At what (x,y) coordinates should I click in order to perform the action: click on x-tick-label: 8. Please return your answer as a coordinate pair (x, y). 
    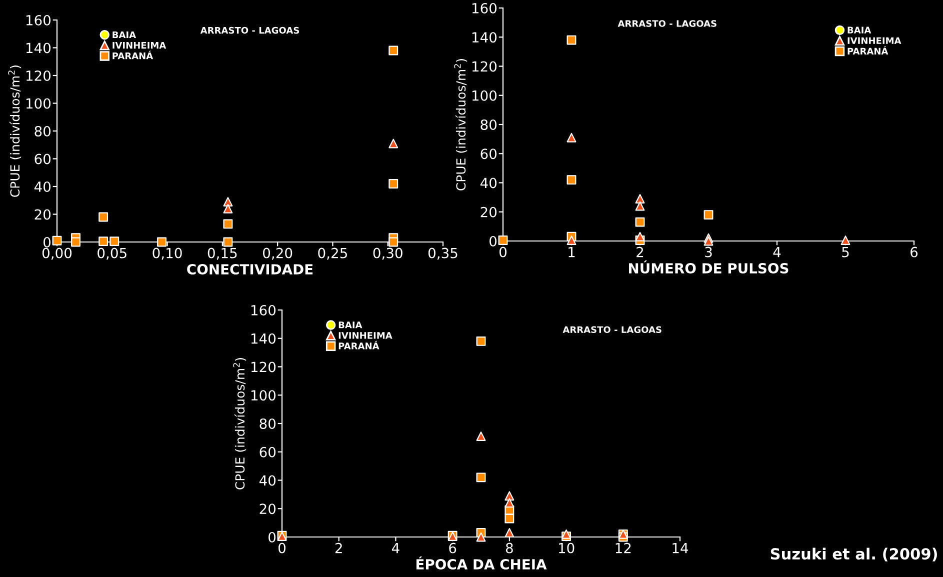
    Looking at the image, I should click on (509, 548).